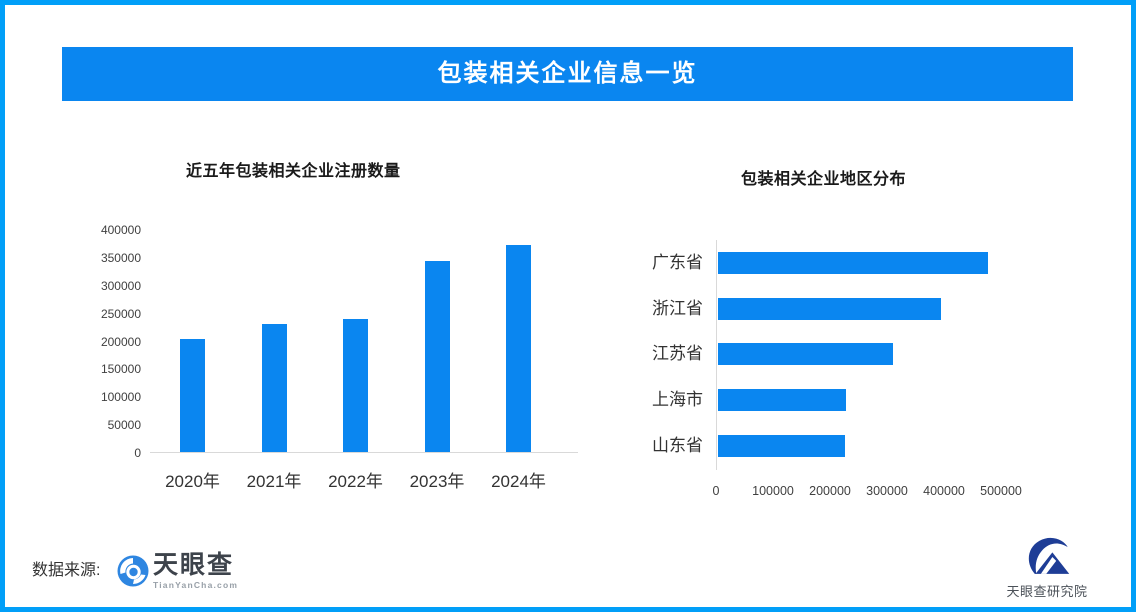  What do you see at coordinates (1047, 591) in the screenshot?
I see `research-institute-name: 天眼查研究院` at bounding box center [1047, 591].